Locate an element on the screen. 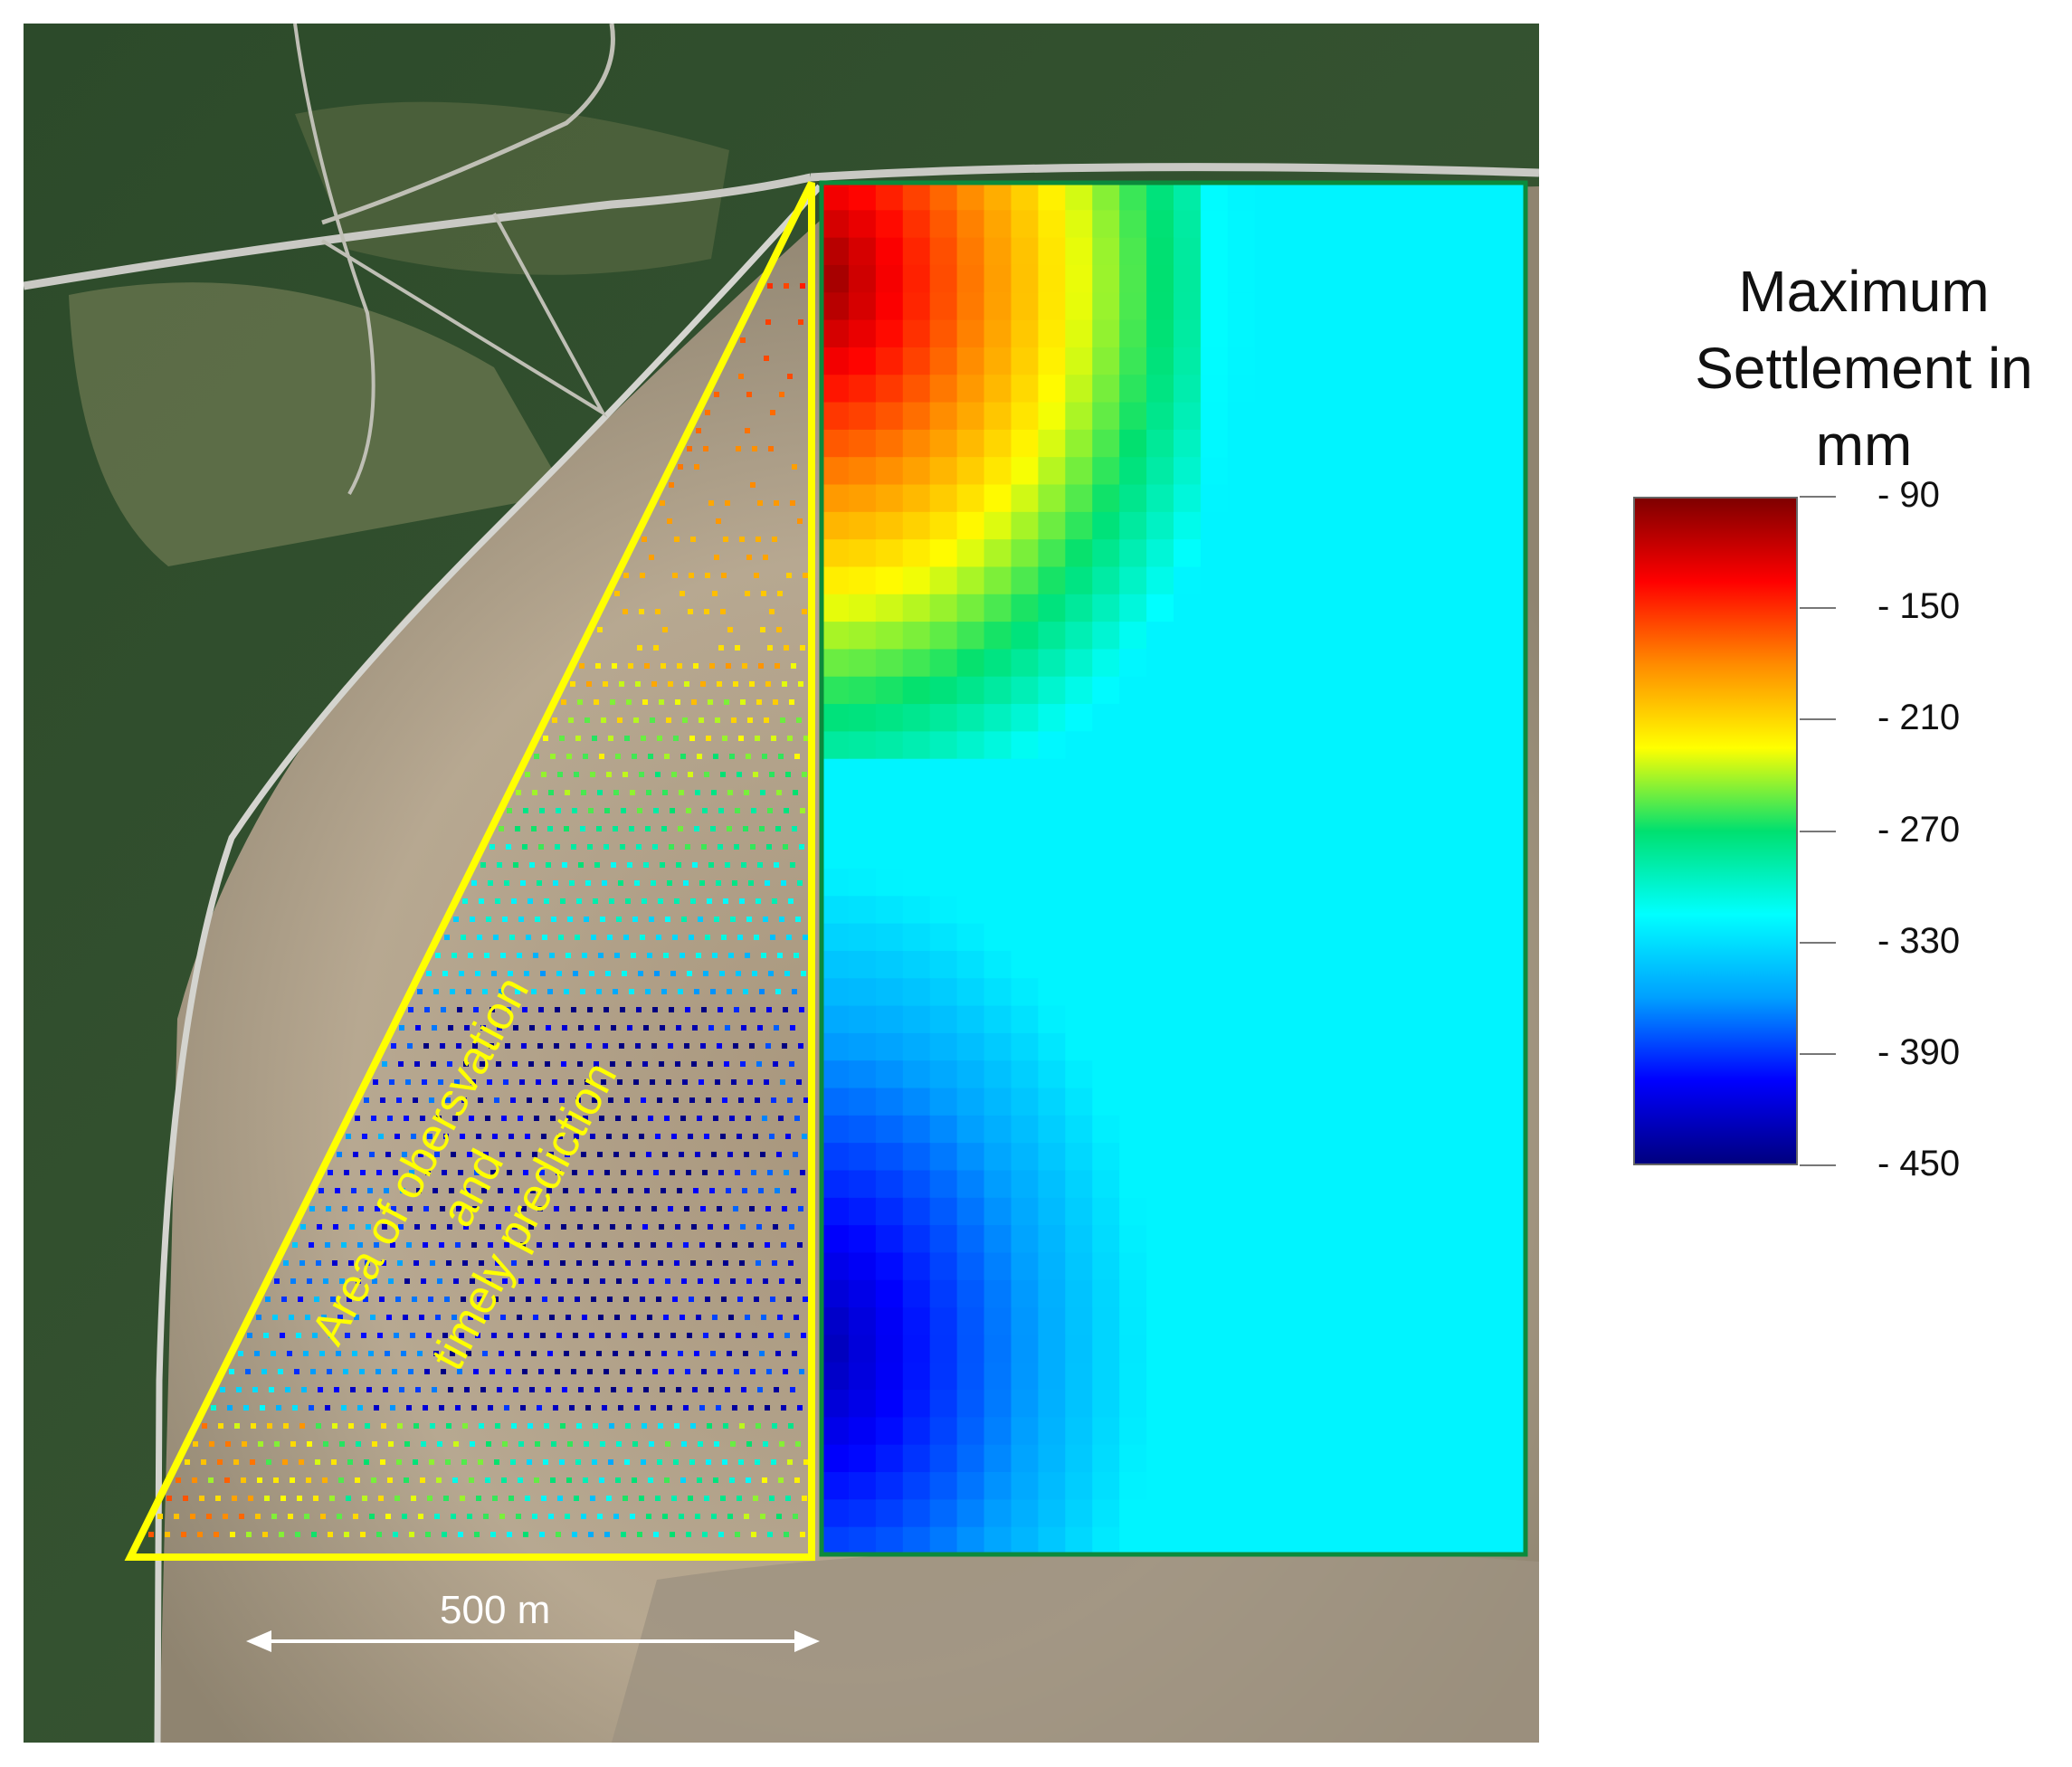 The image size is (2072, 1767). scale-bar is located at coordinates (533, 1641).